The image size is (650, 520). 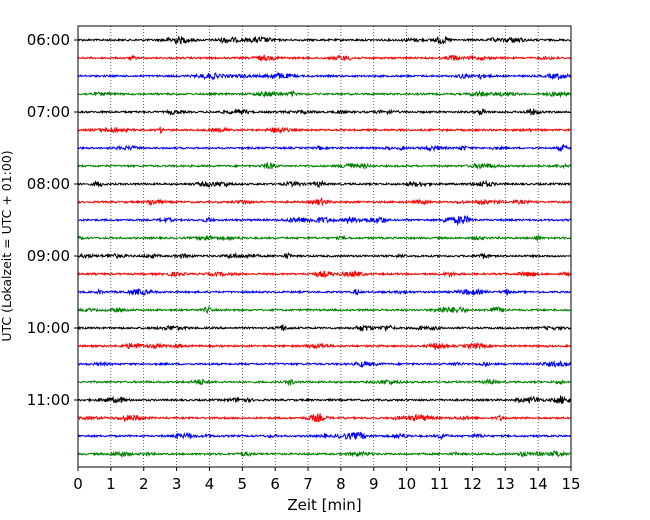 I want to click on x-axis-label: Zeit [min], so click(x=324, y=505).